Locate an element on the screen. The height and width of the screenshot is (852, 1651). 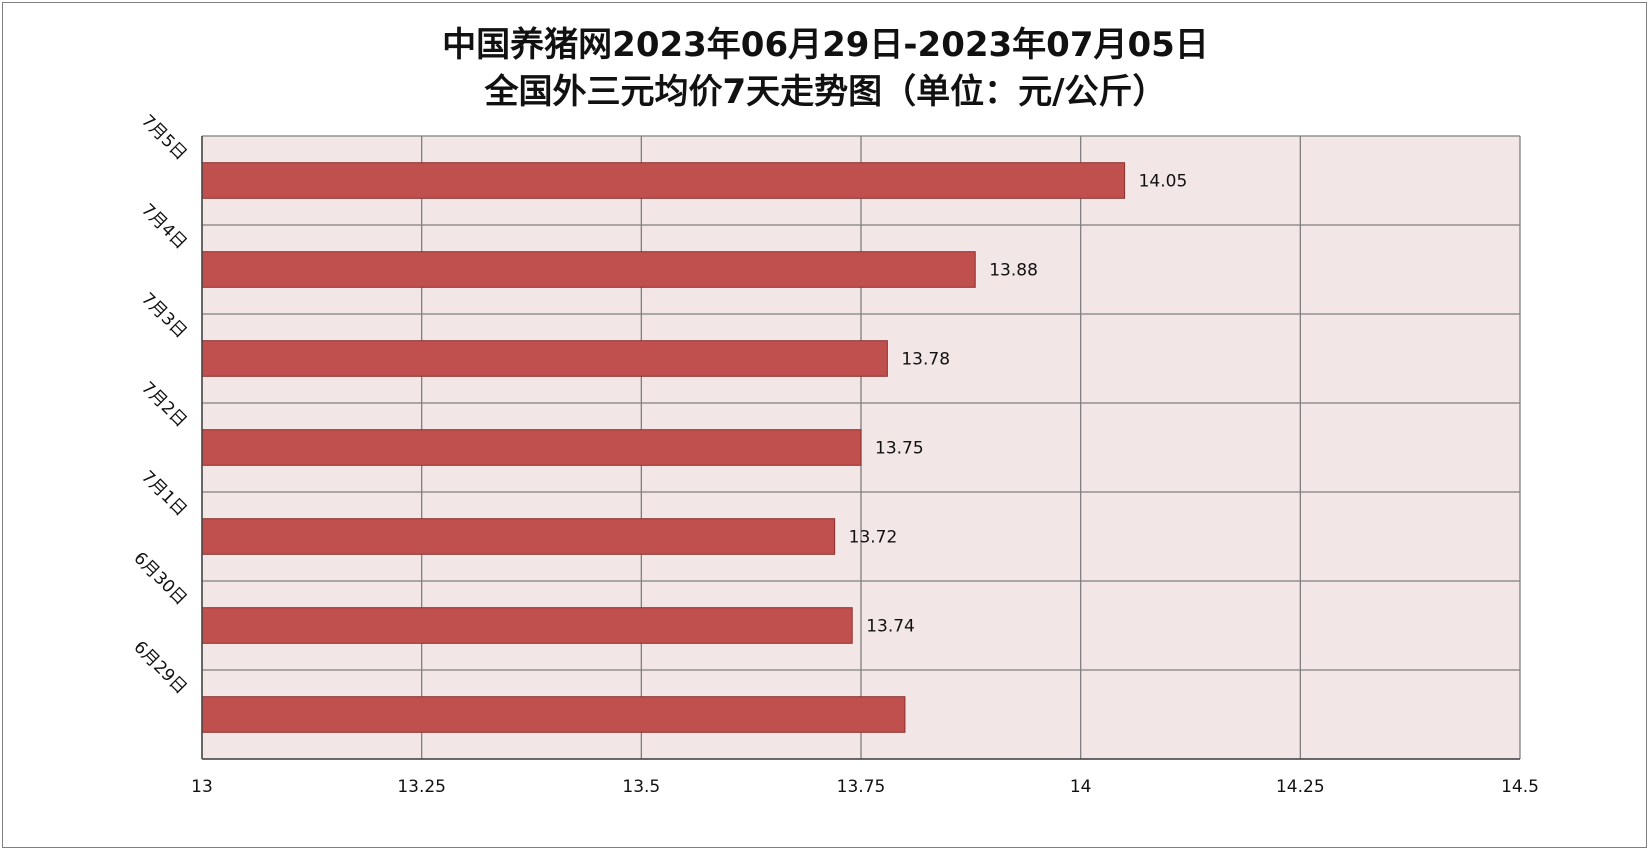
x-tick-label: 14 is located at coordinates (1081, 787).